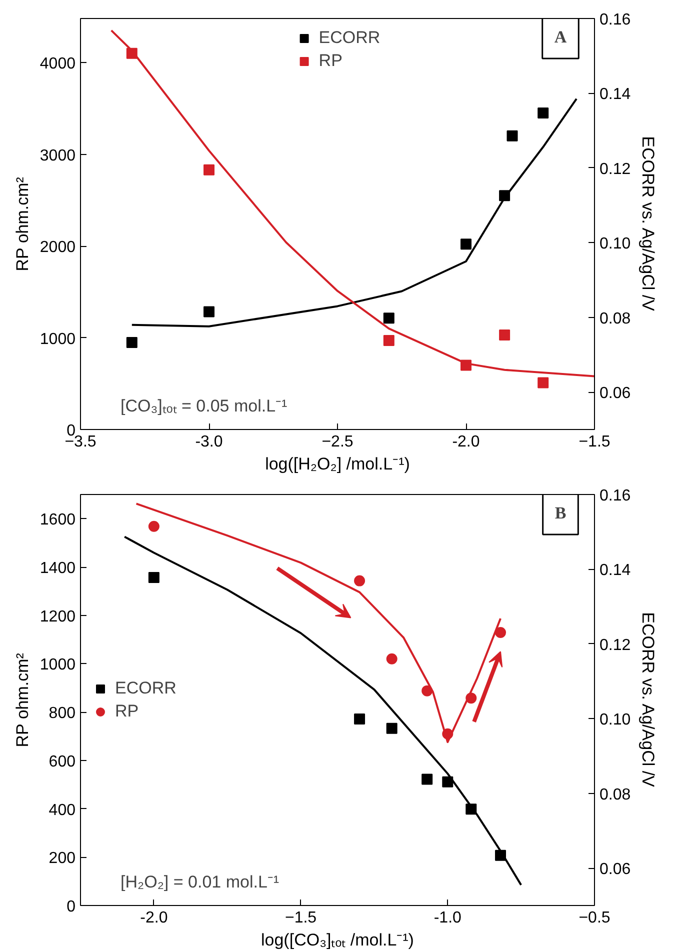  I want to click on y-tick-label: 400, so click(62, 810).